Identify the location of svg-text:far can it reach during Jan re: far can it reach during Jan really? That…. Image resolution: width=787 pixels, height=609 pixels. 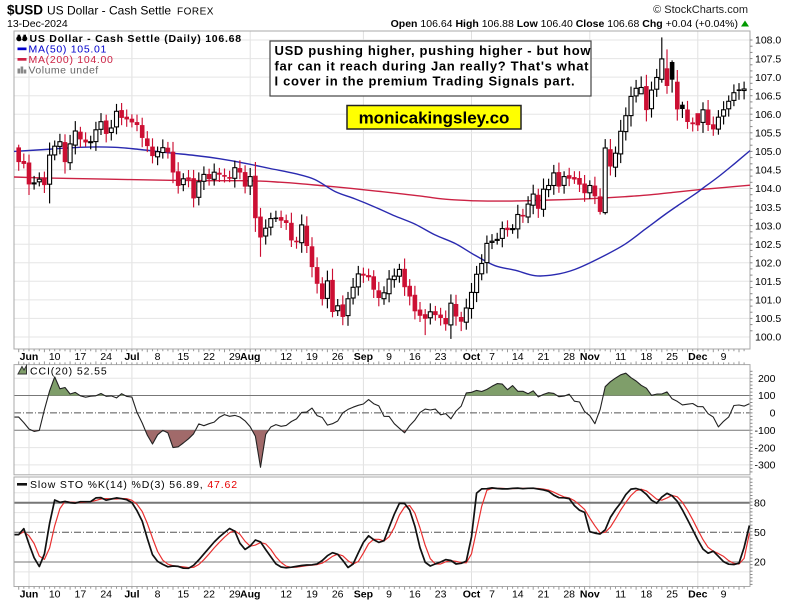
(432, 65).